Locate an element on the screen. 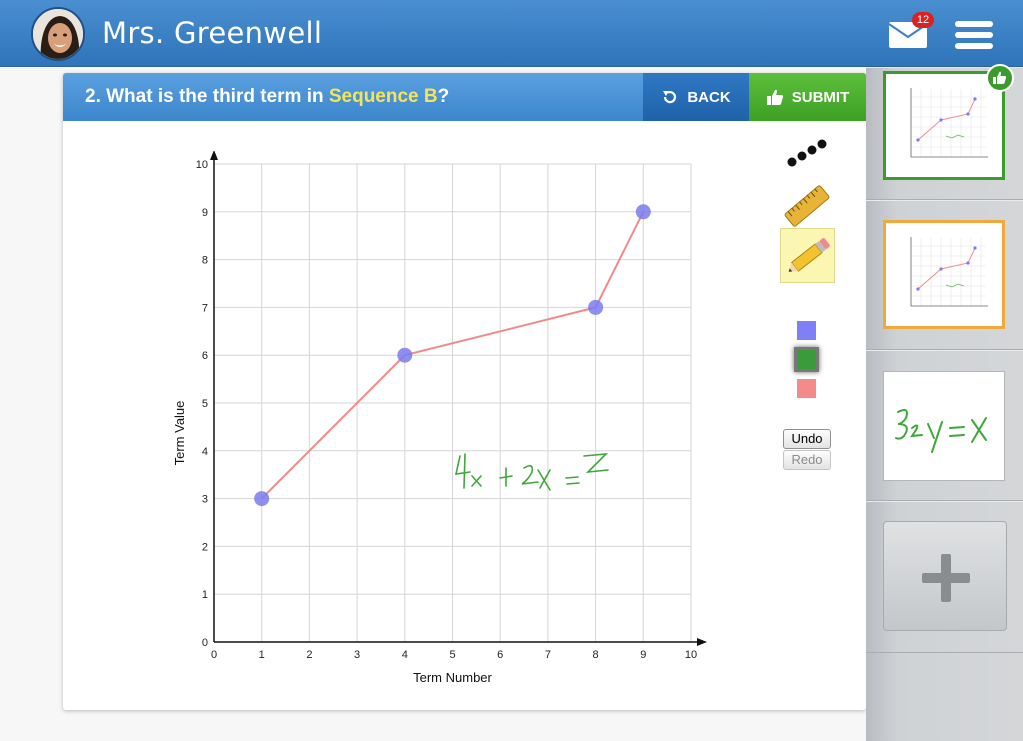  y-axis-arrow is located at coordinates (214, 155).